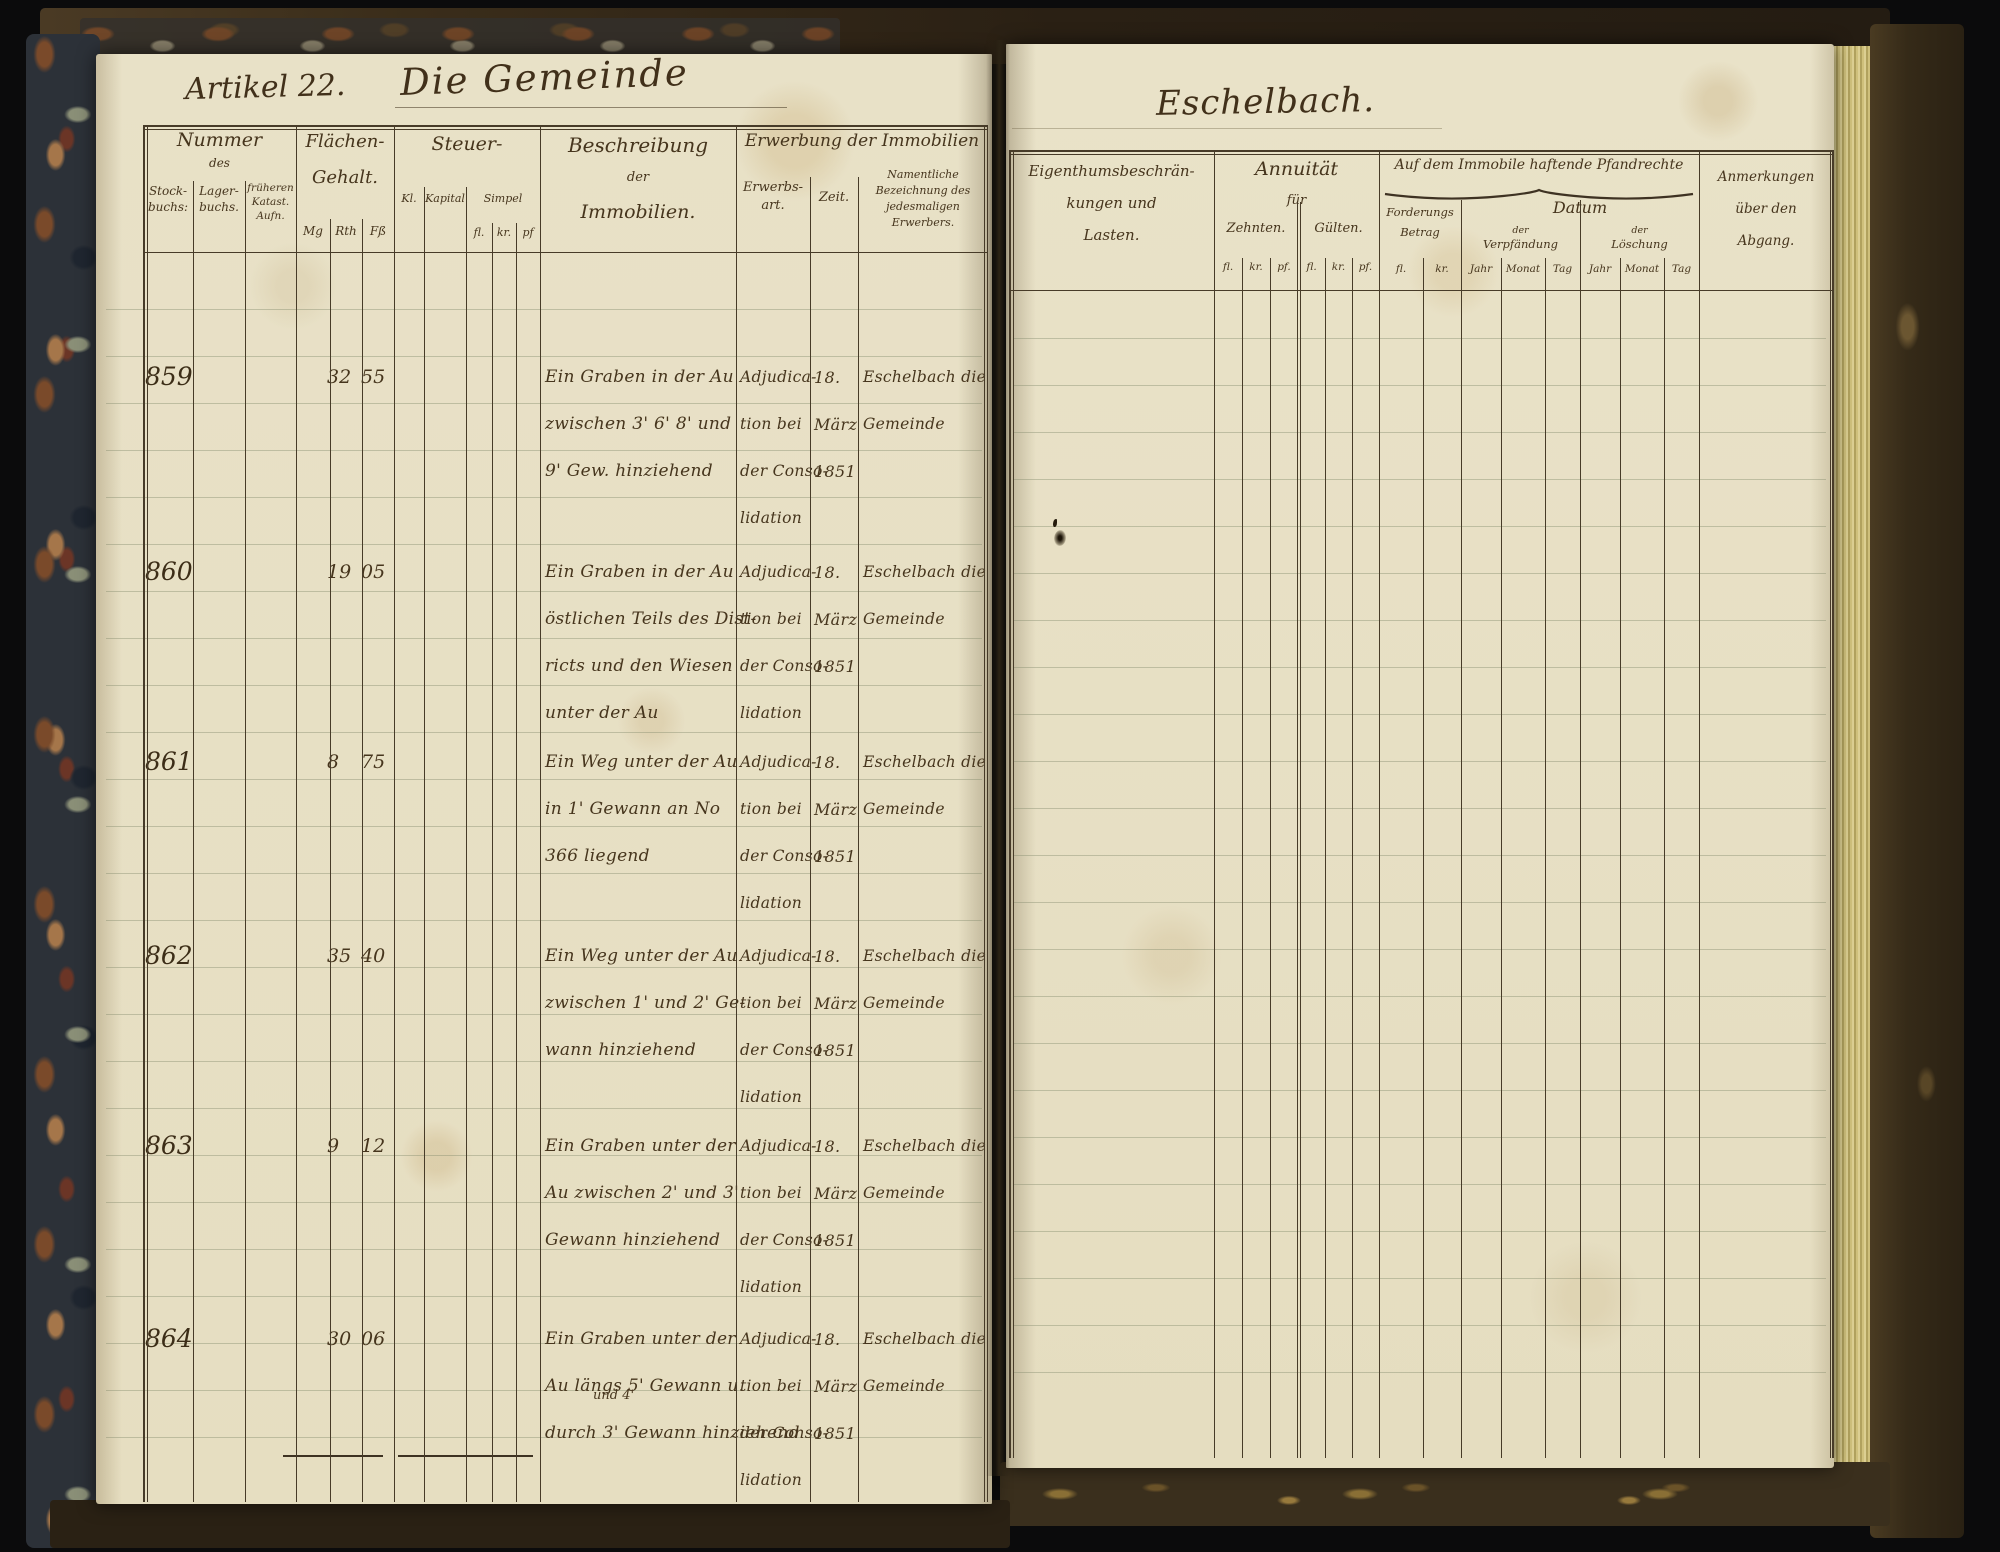  Describe the element at coordinates (339, 377) in the screenshot. I see `flaechen-ruthen-value: 32` at that location.